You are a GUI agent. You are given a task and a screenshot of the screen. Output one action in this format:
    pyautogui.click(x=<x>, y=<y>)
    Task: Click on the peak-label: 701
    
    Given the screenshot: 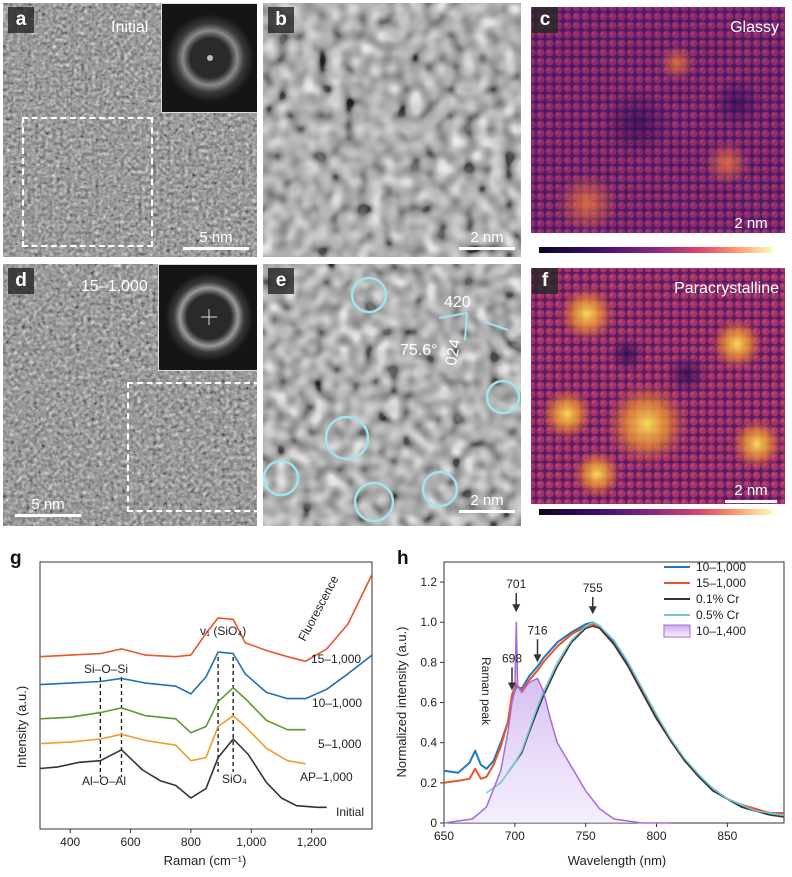 What is the action you would take?
    pyautogui.click(x=516, y=584)
    